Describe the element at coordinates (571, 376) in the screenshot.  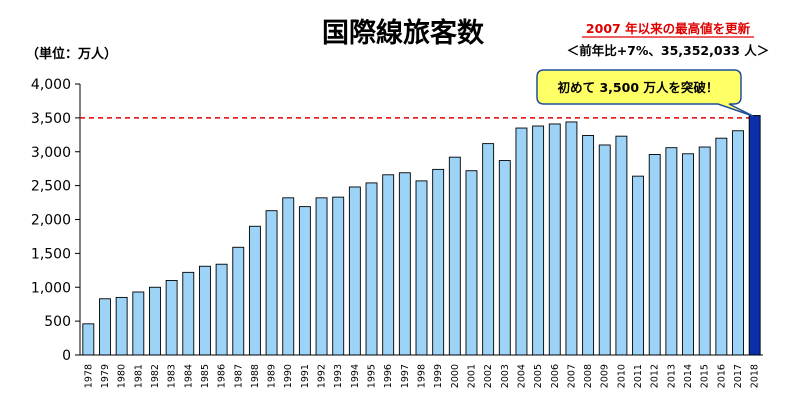
I see `x-tick-label: 2007` at that location.